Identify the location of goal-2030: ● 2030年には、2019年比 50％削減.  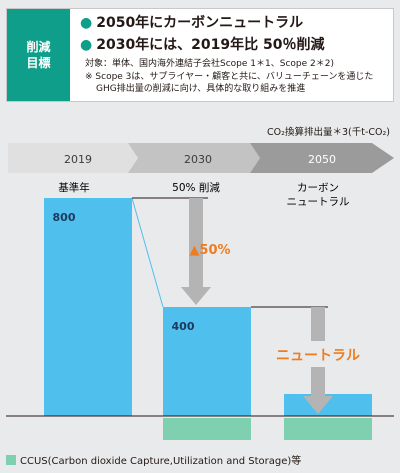
(202, 44).